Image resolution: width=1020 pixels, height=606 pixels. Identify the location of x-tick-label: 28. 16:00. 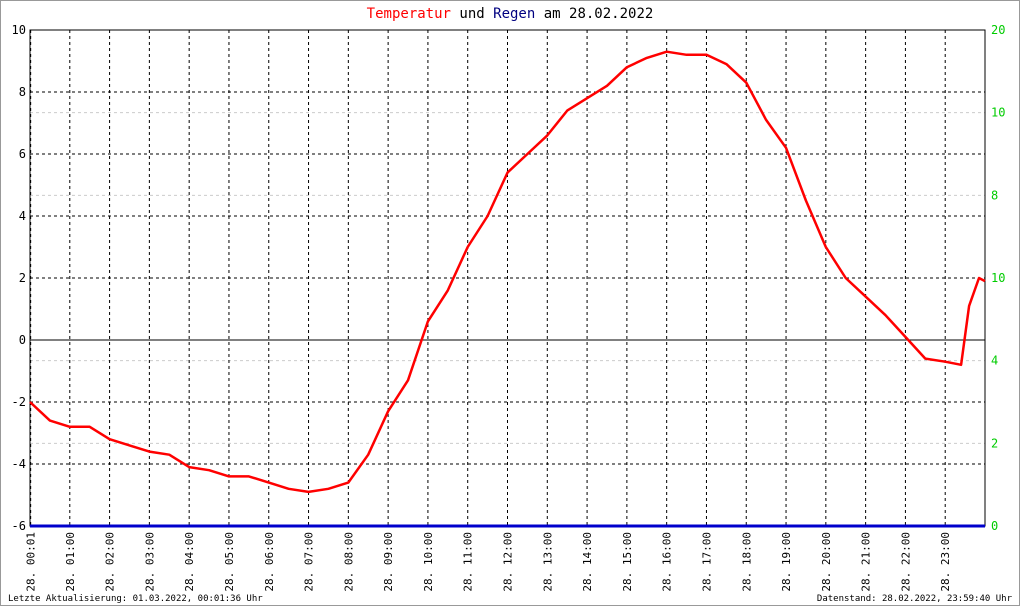
(667, 562).